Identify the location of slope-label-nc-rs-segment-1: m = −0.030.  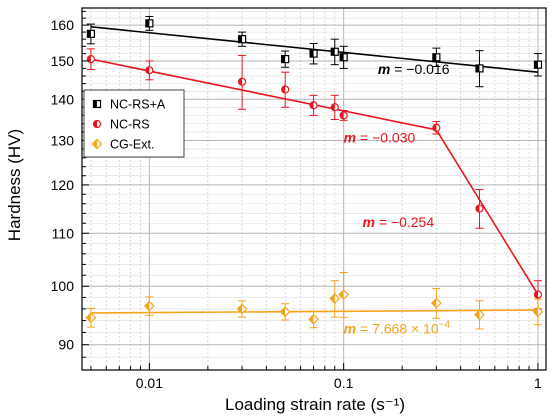
(380, 138).